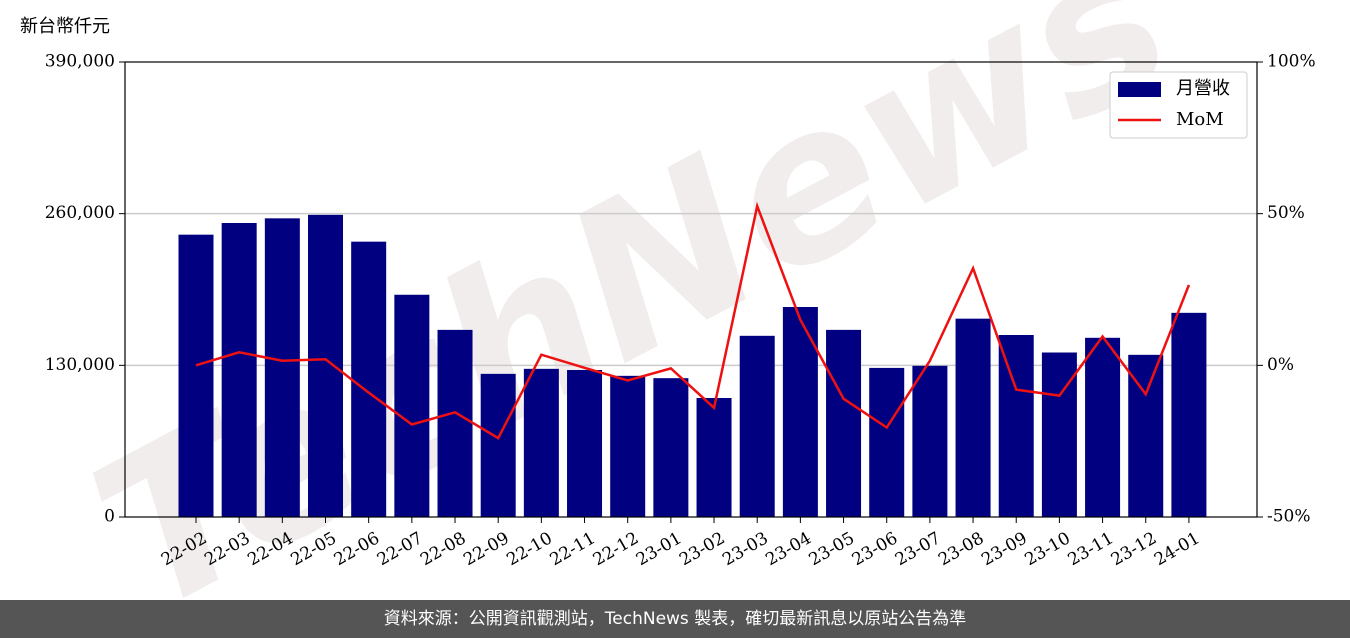 The width and height of the screenshot is (1350, 638). I want to click on y-tick-label: 130,000, so click(80, 365).